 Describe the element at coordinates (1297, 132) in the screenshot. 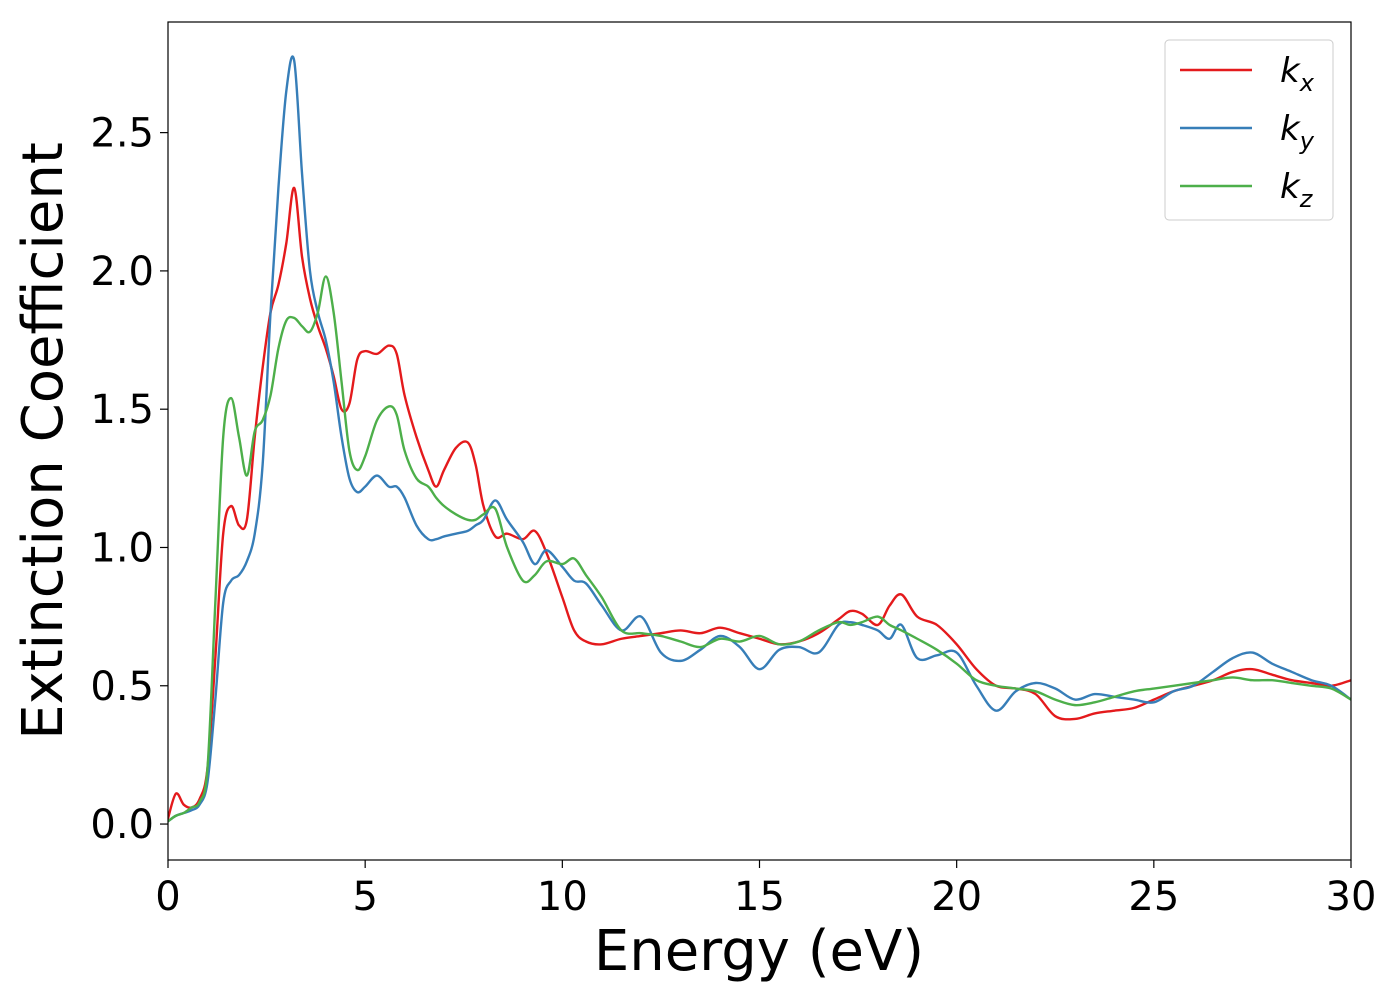

I see `legend-label-ky: ky` at that location.